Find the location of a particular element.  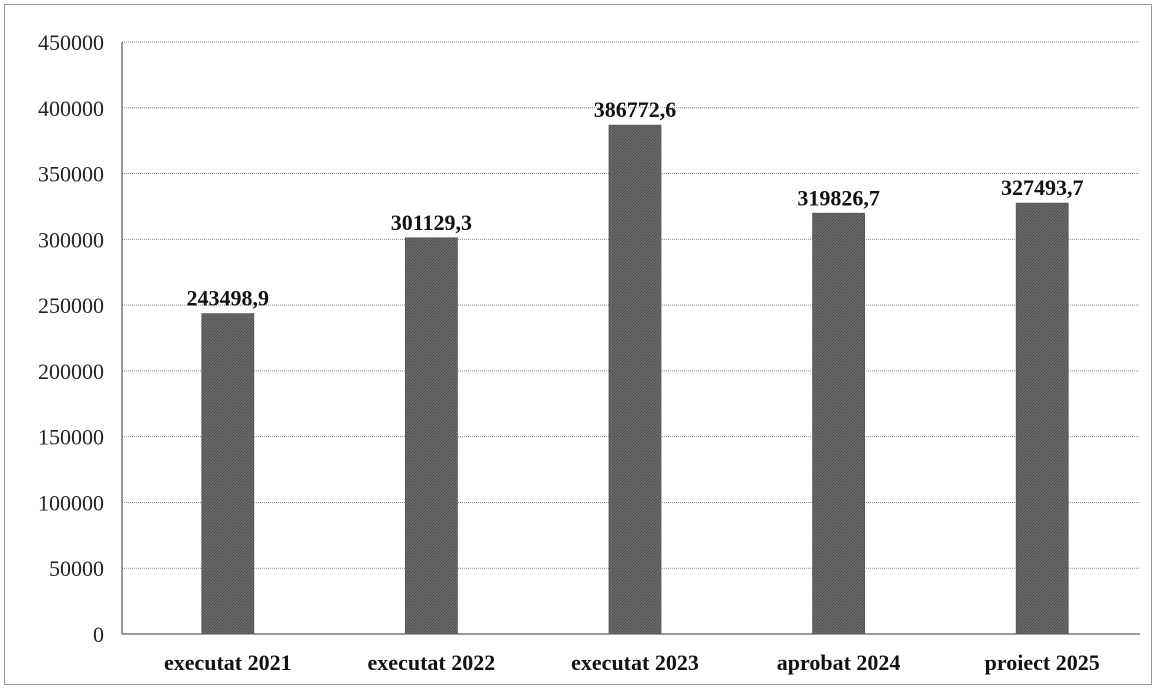

y-tick-label: 200000 is located at coordinates (71, 371).